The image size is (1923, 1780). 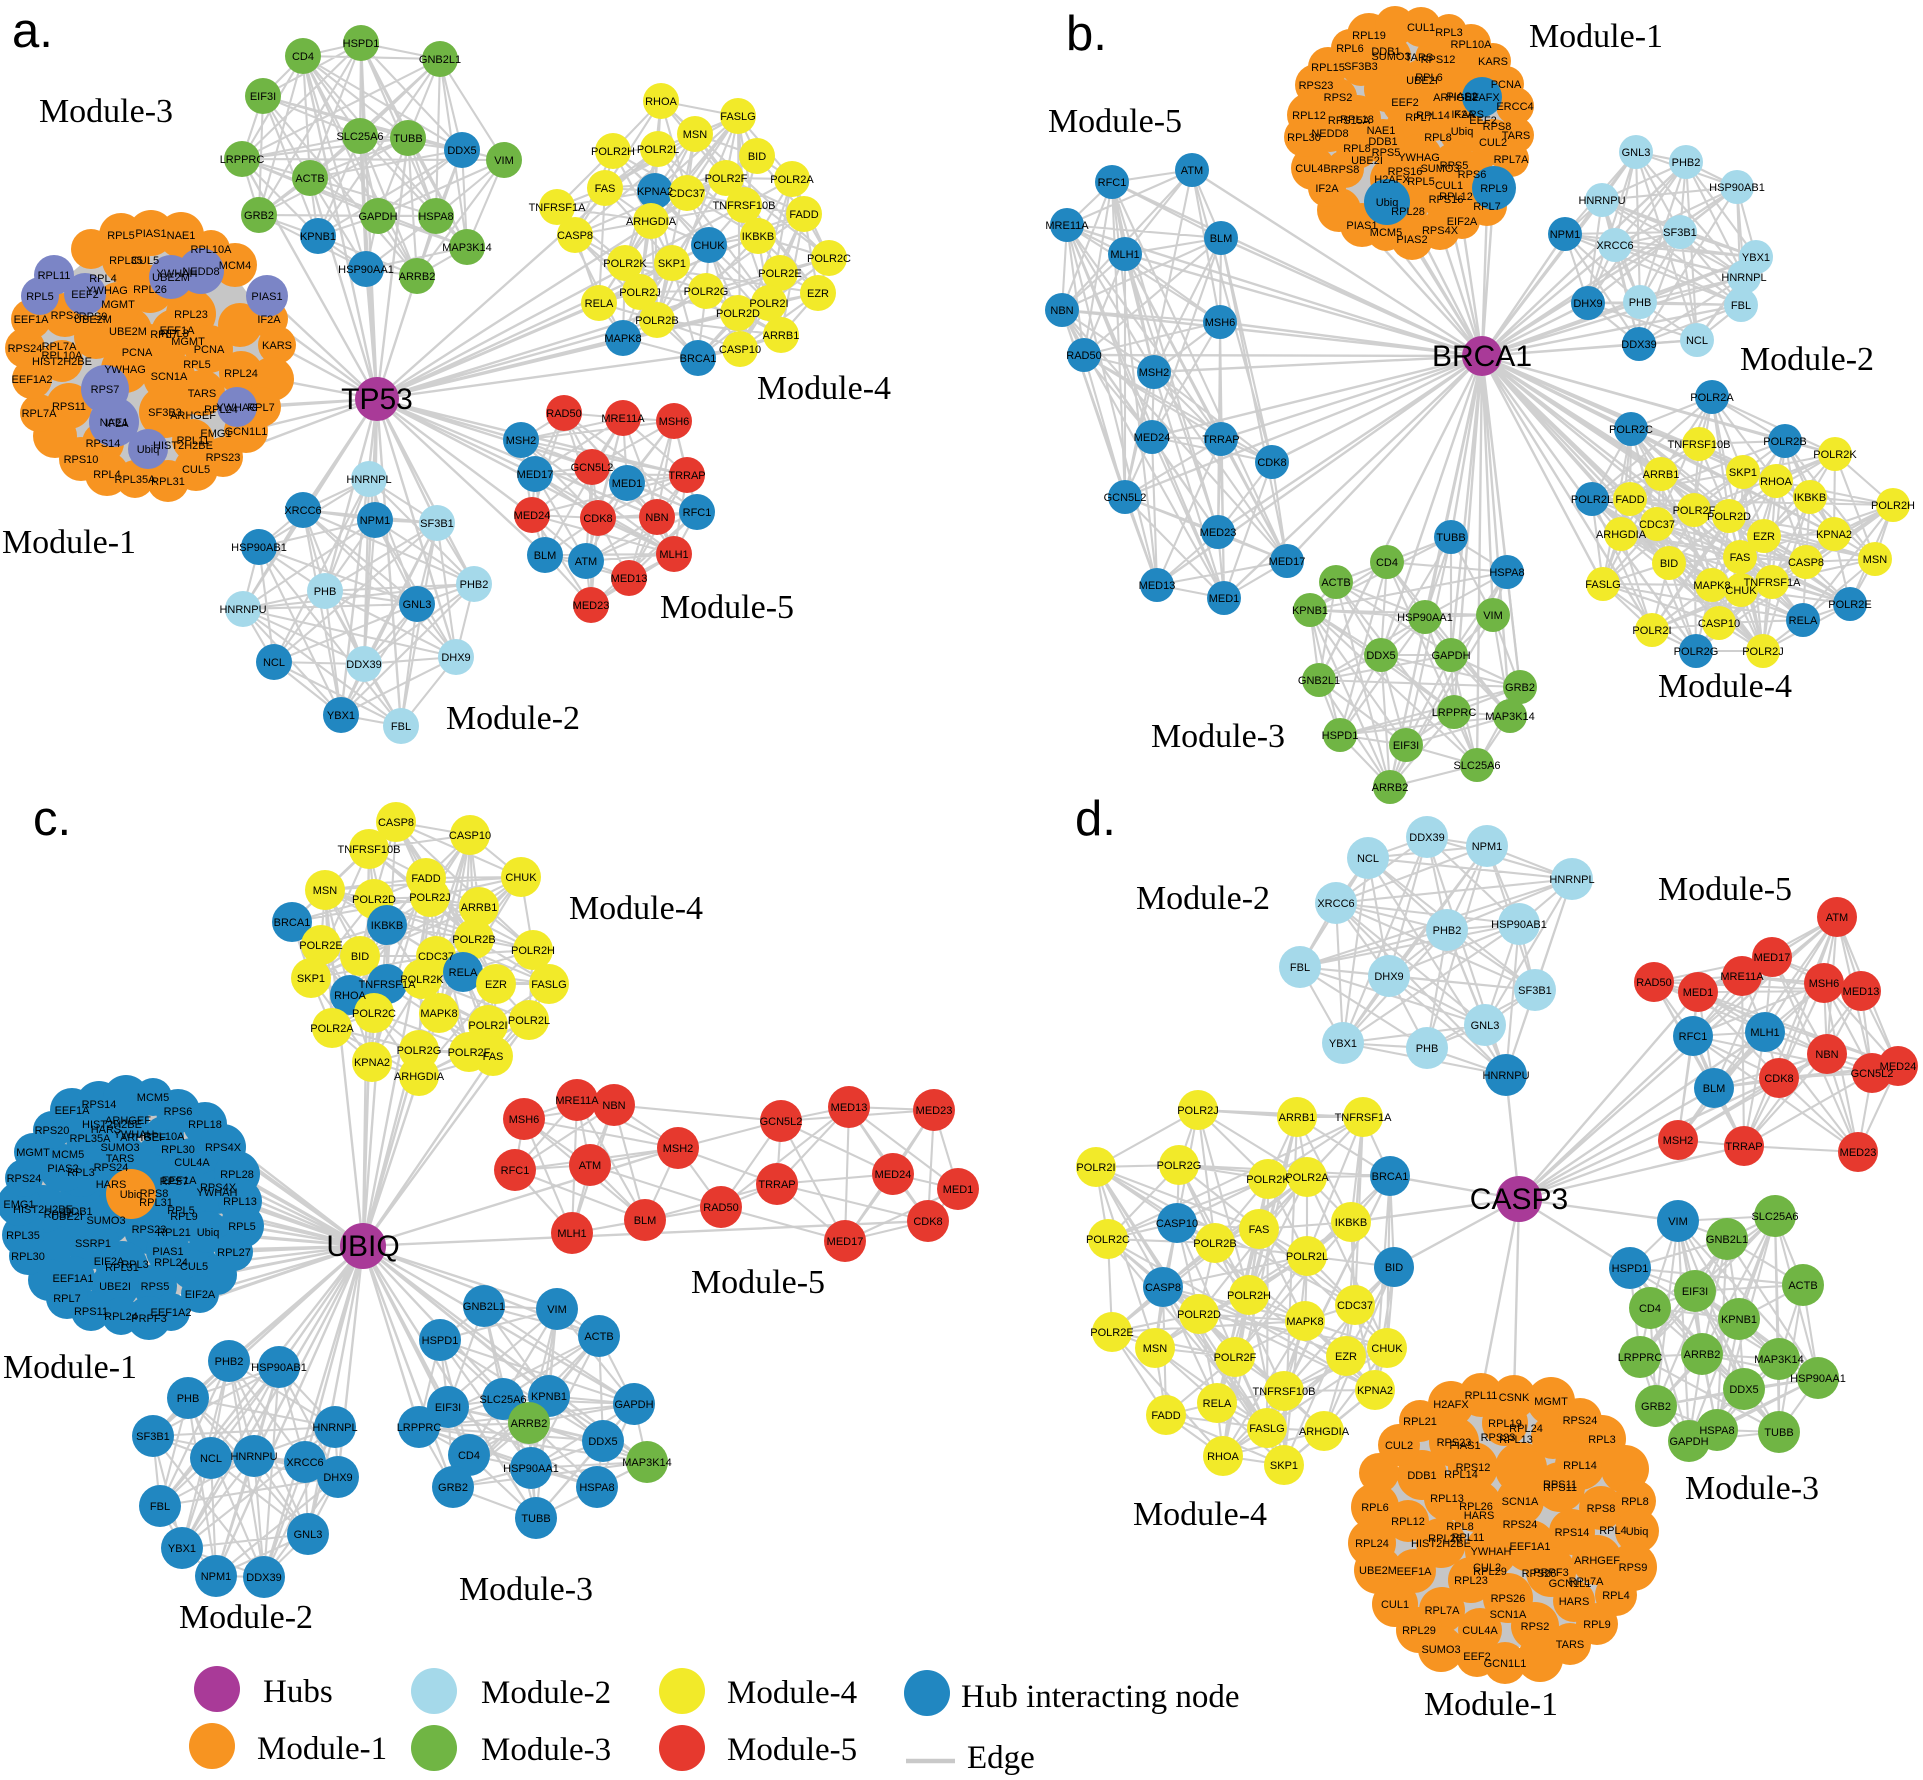 What do you see at coordinates (1390, 1177) in the screenshot?
I see `svg-text: BRCA1` at bounding box center [1390, 1177].